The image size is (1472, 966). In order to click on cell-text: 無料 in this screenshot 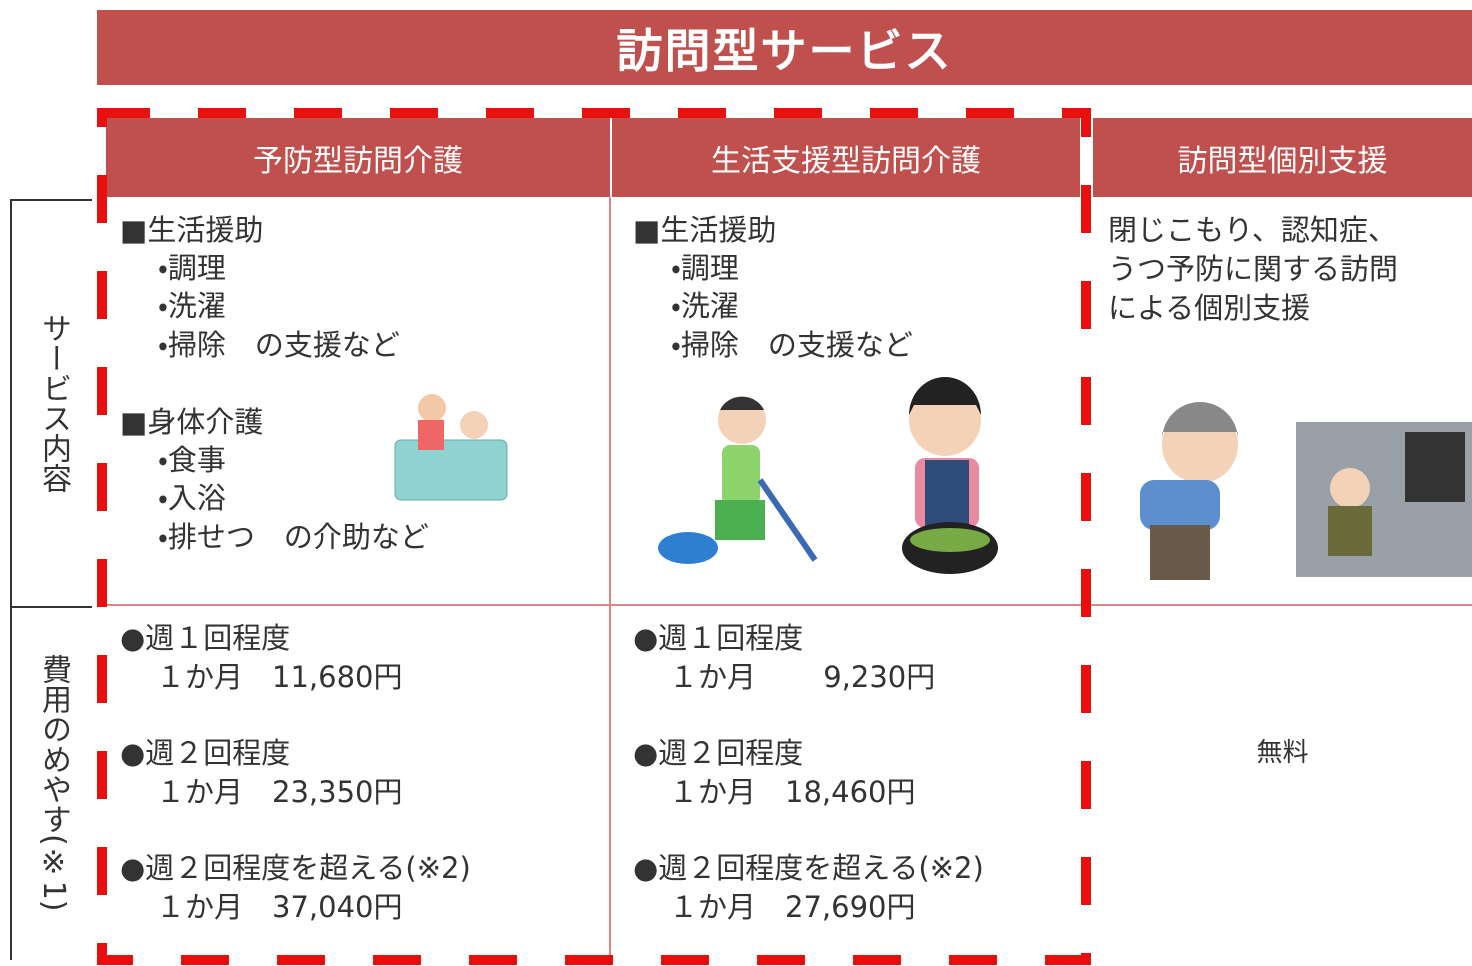, I will do `click(1282, 753)`.